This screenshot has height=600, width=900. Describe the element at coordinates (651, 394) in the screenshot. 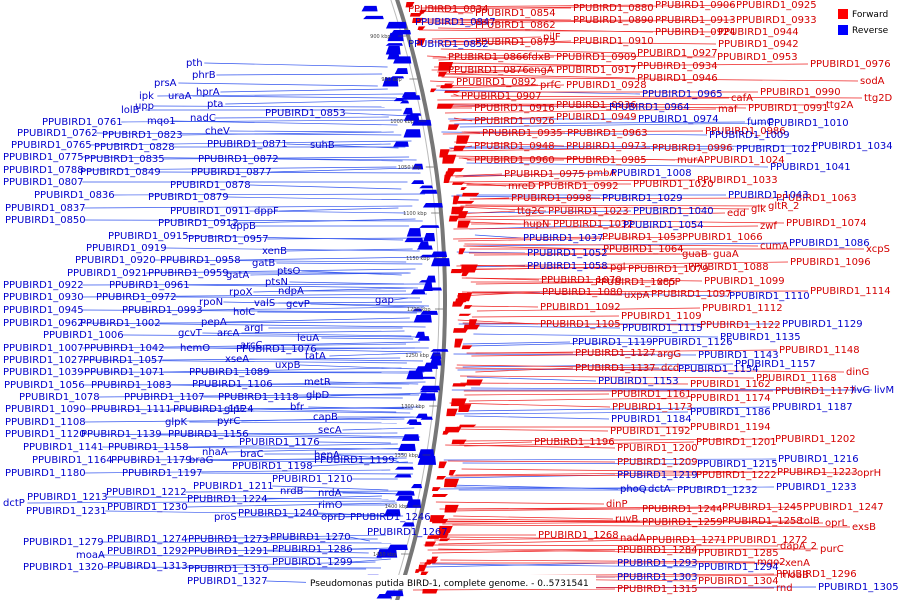

I see `gene-label: PPUBIRD1_1161` at that location.